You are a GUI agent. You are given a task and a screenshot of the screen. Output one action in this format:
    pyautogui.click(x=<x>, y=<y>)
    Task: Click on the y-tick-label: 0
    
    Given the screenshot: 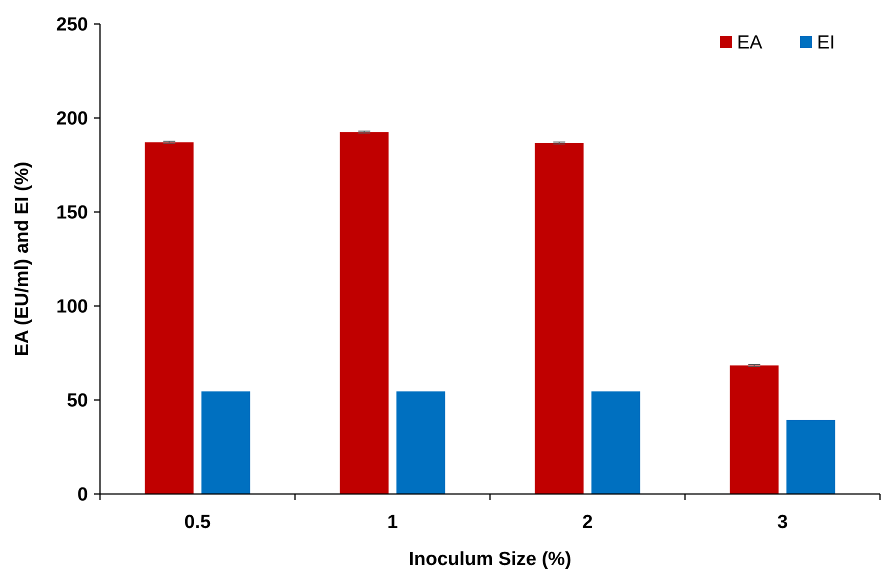 What is the action you would take?
    pyautogui.click(x=82, y=495)
    